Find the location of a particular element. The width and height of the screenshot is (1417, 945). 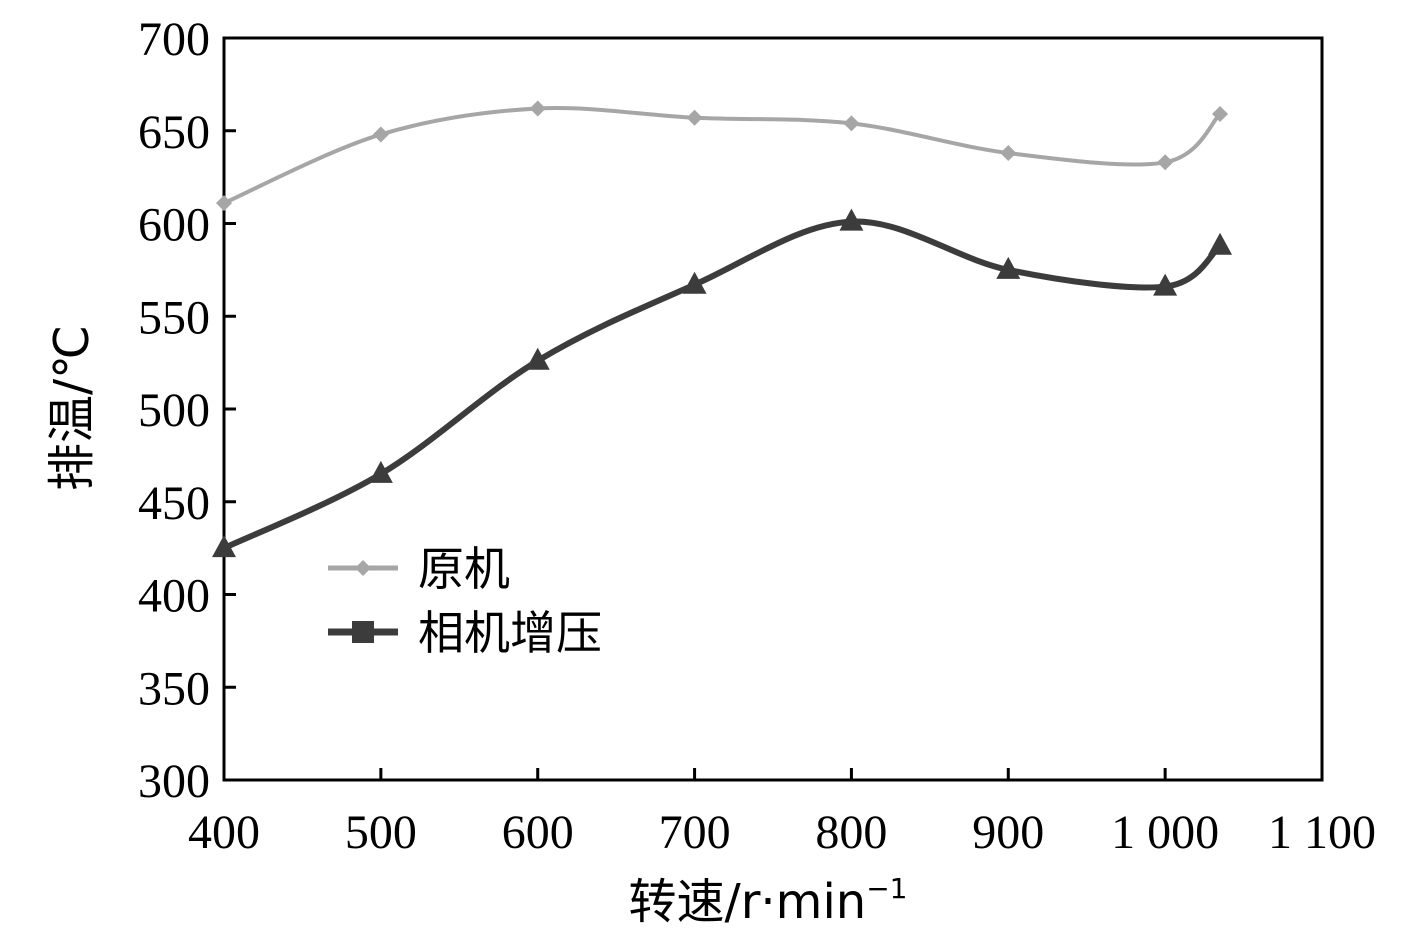

series-line is located at coordinates (722, 155).